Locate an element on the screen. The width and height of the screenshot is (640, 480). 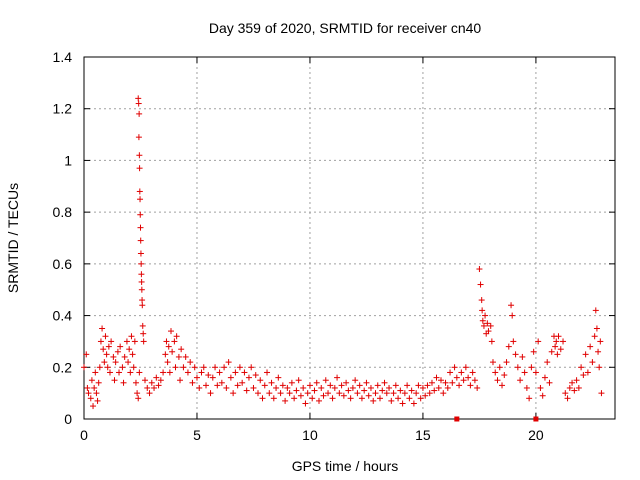
square-marker is located at coordinates (457, 419).